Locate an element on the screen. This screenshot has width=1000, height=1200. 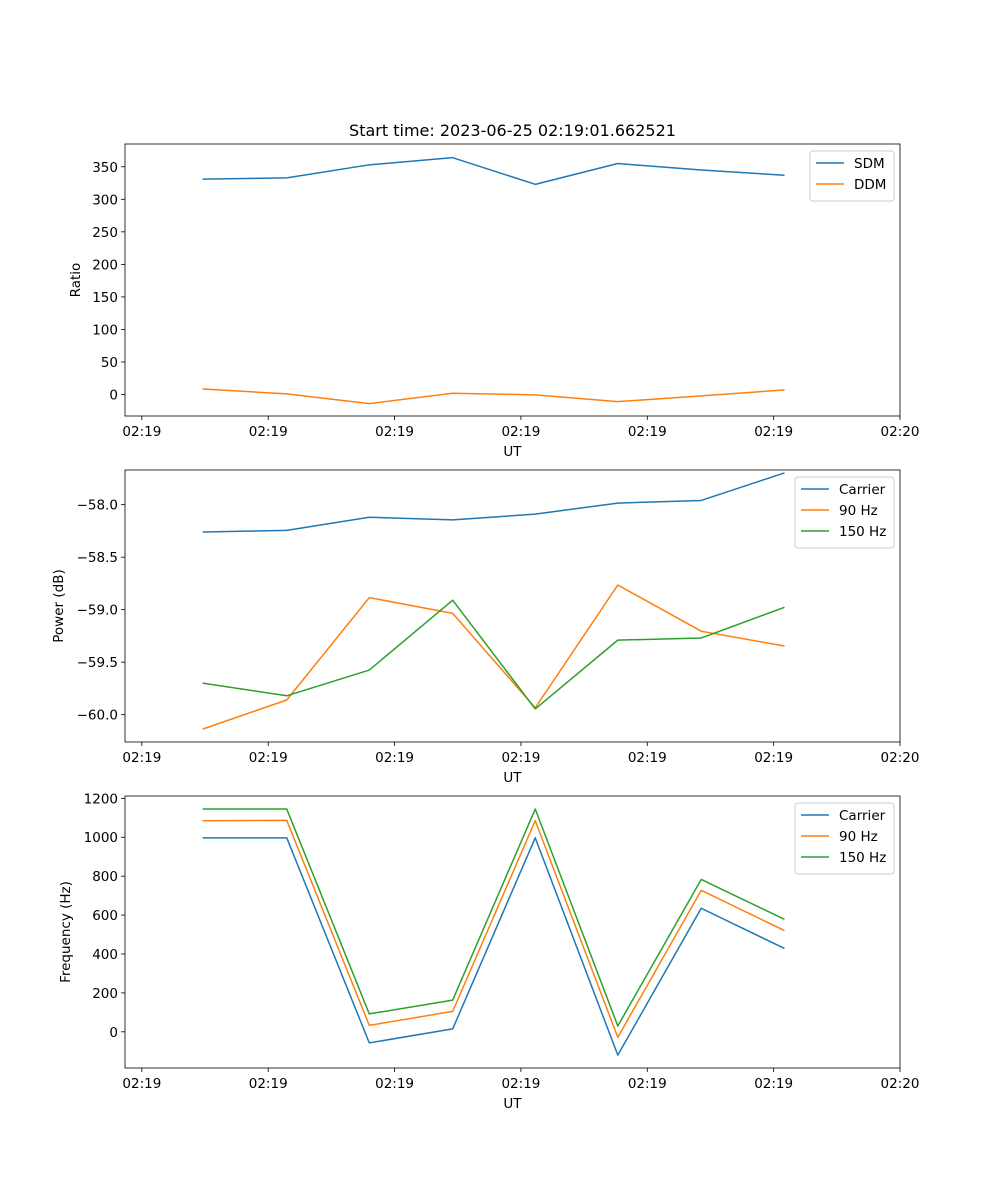
y-tick-label: −58.0 is located at coordinates (97, 506).